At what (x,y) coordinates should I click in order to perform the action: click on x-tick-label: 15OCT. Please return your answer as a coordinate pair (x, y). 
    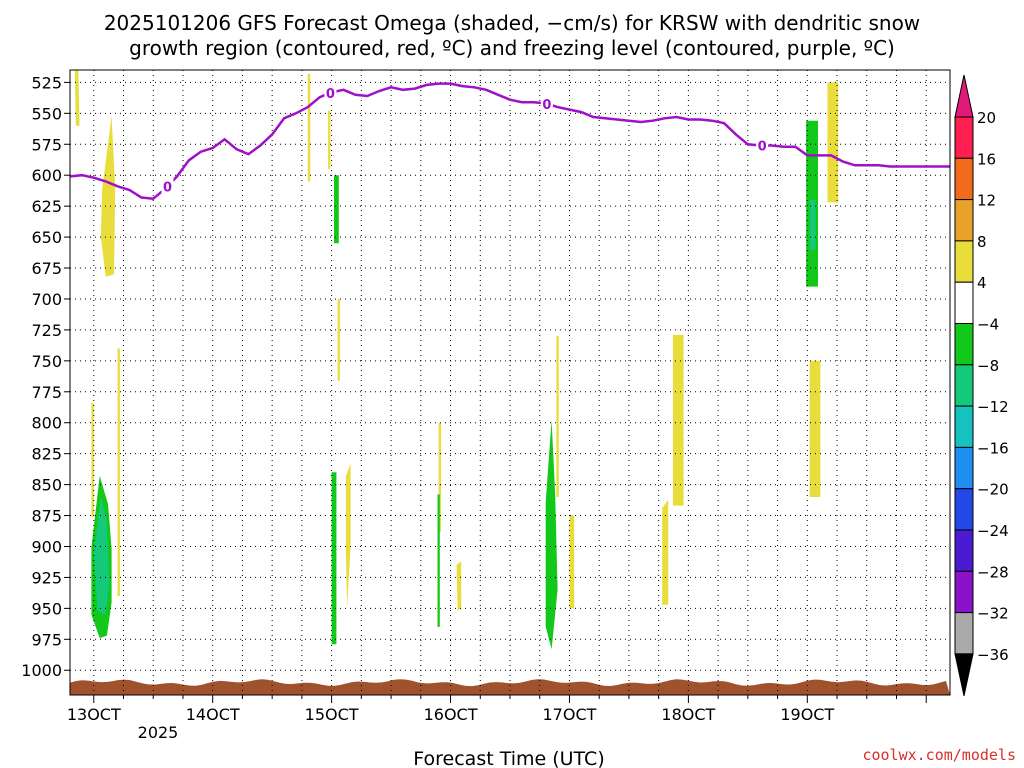
    Looking at the image, I should click on (332, 714).